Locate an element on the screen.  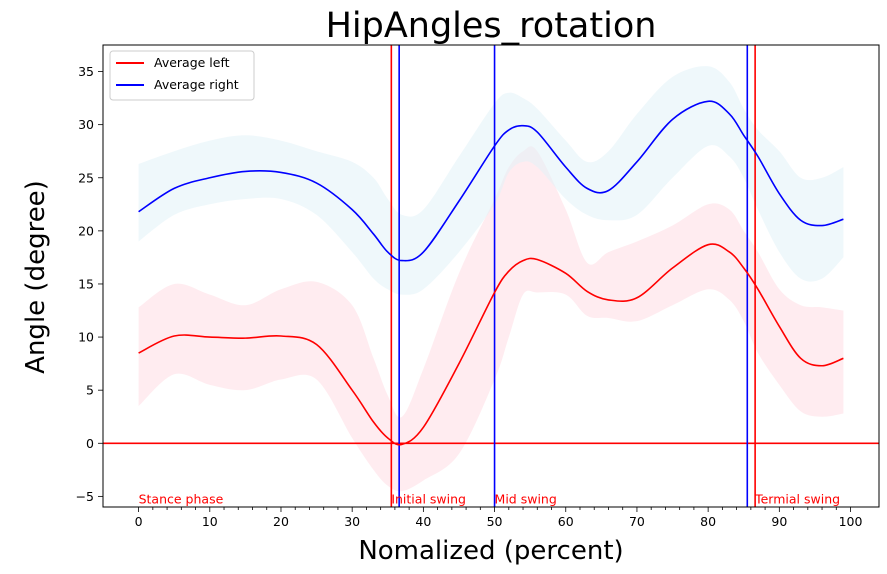
x-tick-label: 100 is located at coordinates (851, 521).